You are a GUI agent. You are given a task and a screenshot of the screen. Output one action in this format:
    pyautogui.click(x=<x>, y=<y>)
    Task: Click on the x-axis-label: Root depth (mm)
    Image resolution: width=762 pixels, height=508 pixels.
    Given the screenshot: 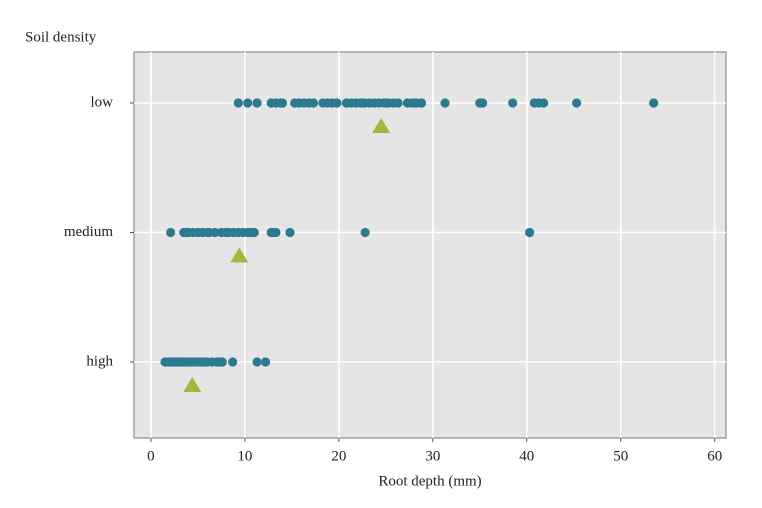 What is the action you would take?
    pyautogui.click(x=429, y=481)
    